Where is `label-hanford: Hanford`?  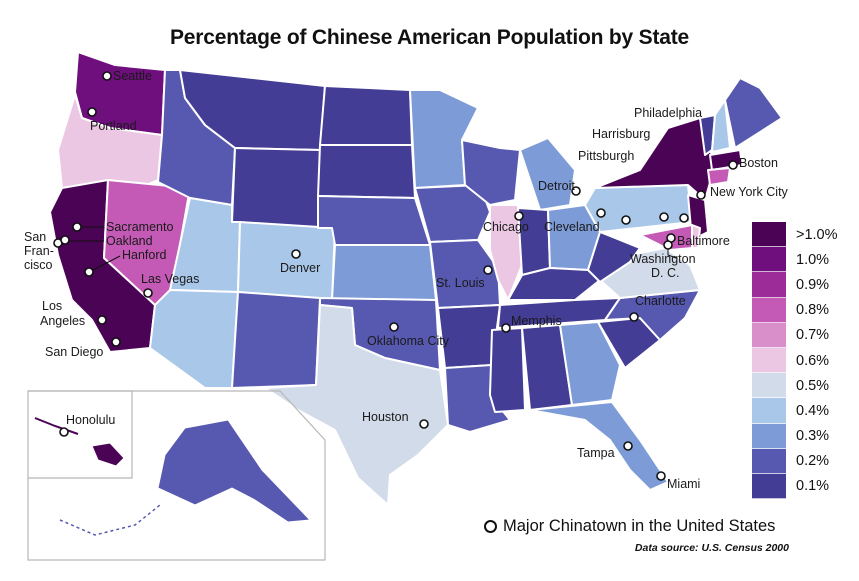
label-hanford: Hanford is located at coordinates (144, 255).